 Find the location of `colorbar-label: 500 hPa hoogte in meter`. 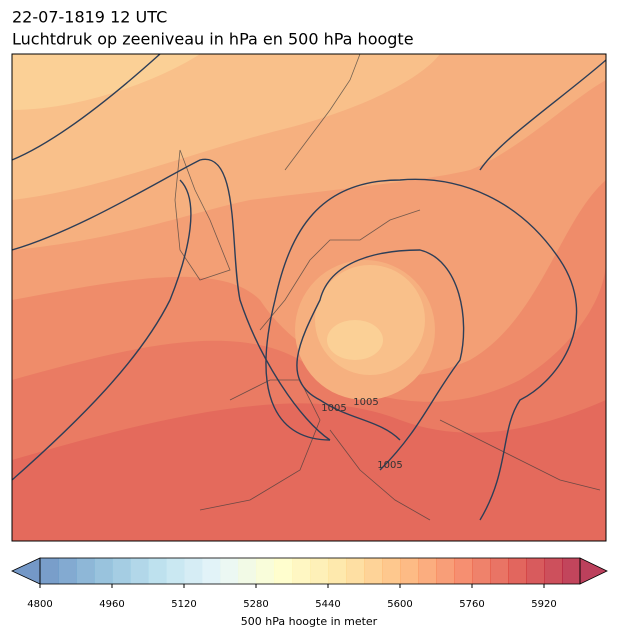

colorbar-label: 500 hPa hoogte in meter is located at coordinates (309, 621).